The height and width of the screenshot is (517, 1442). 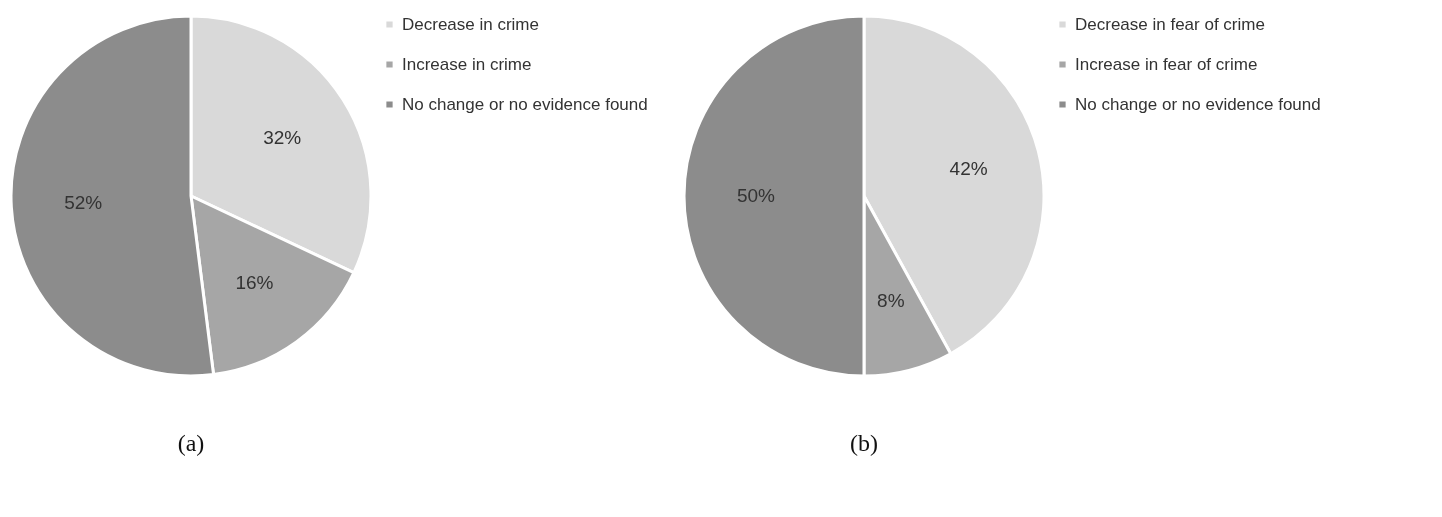 I want to click on text: (a), so click(x=191, y=443).